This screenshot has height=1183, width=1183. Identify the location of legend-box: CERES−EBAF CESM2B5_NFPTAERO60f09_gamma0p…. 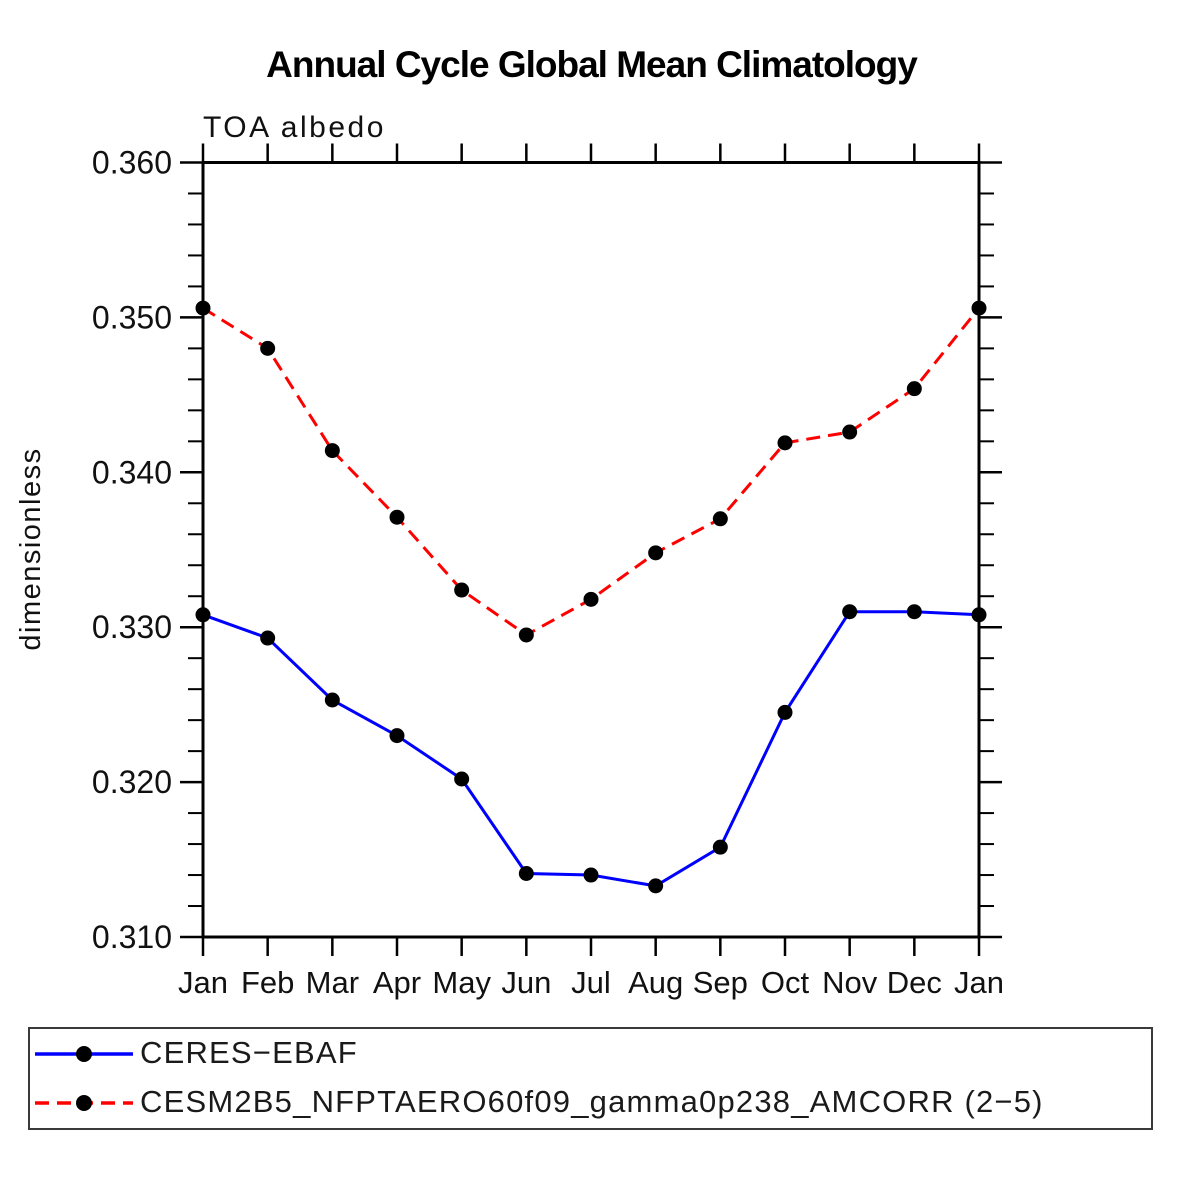
(590, 1078).